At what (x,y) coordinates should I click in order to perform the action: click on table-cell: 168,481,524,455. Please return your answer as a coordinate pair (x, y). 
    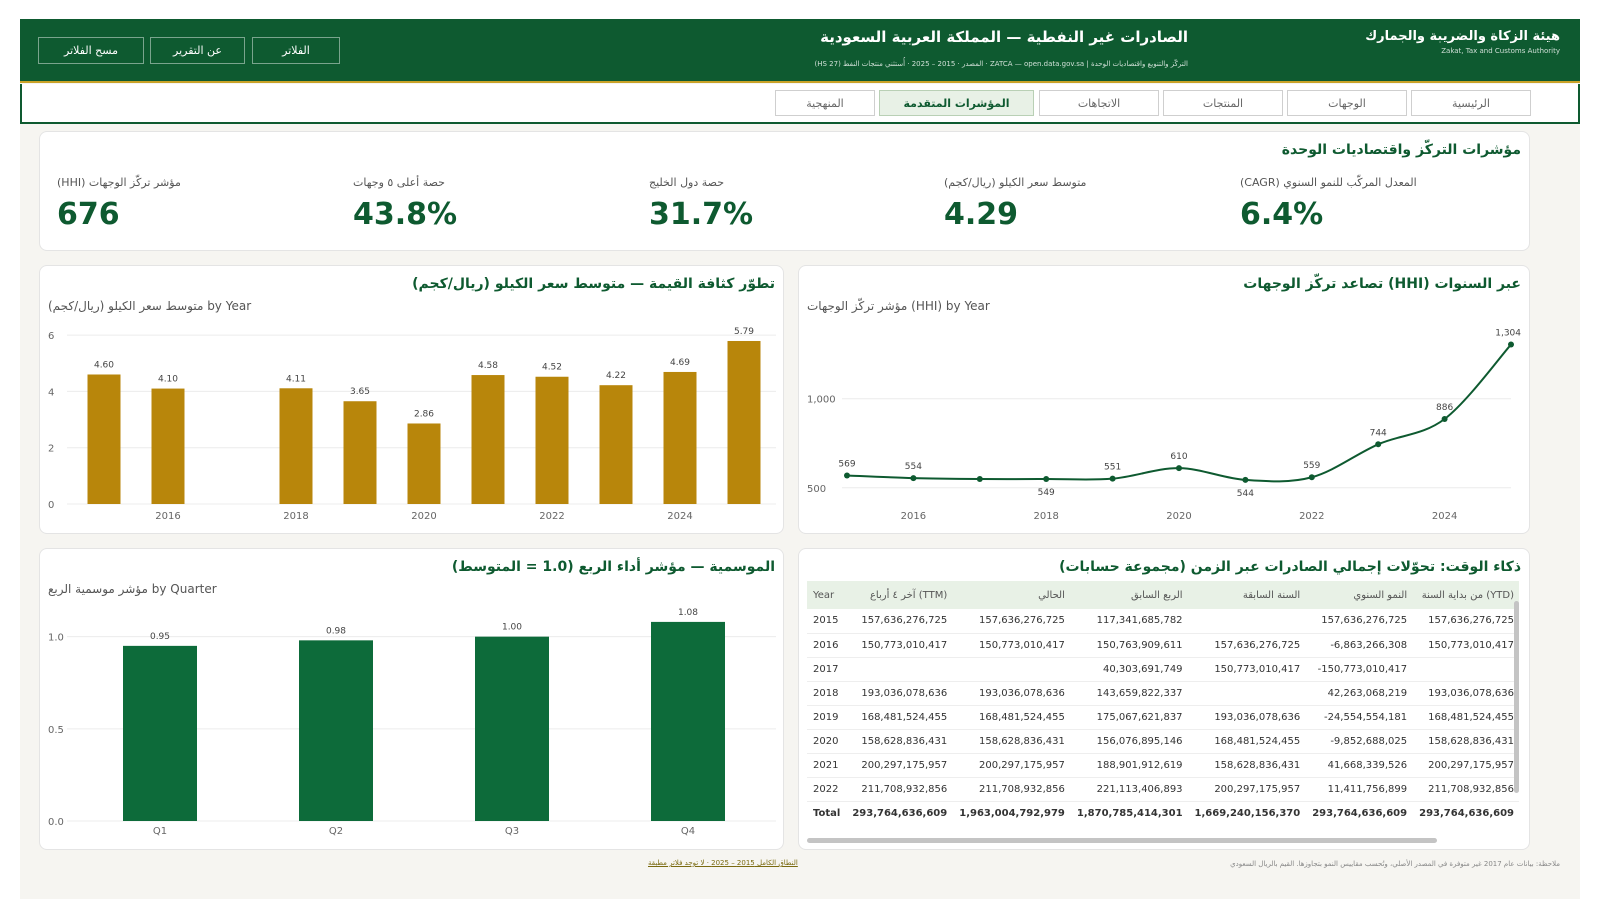
    Looking at the image, I should click on (1247, 741).